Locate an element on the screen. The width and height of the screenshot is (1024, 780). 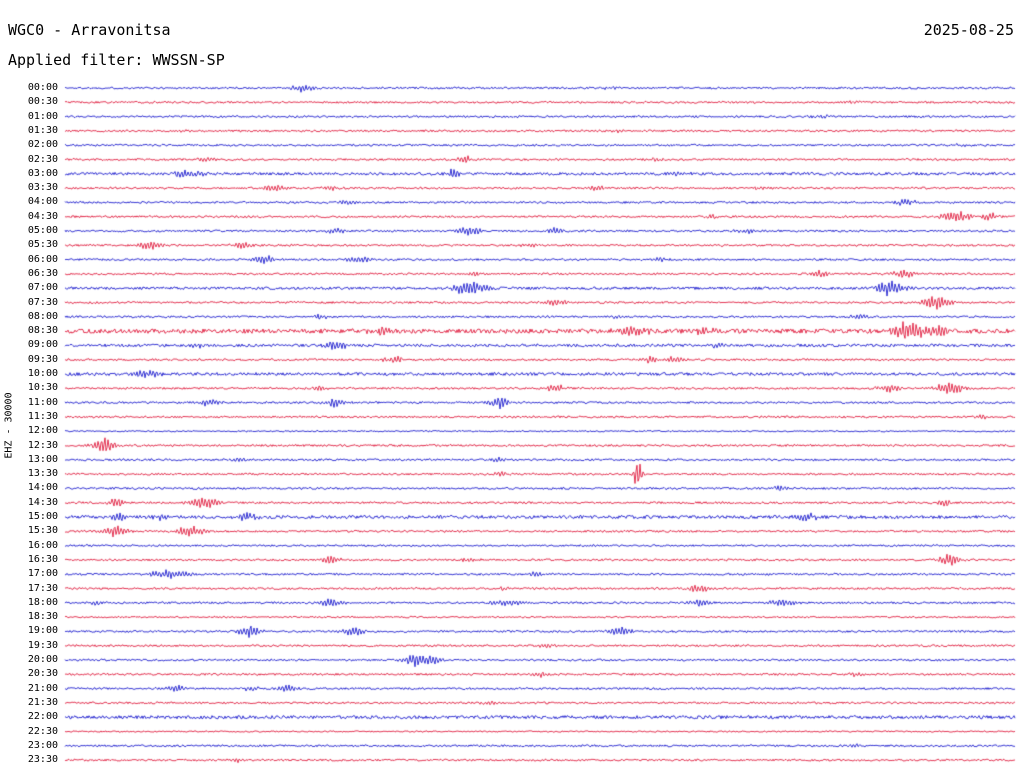
time-label: 04:00 is located at coordinates (42, 202).